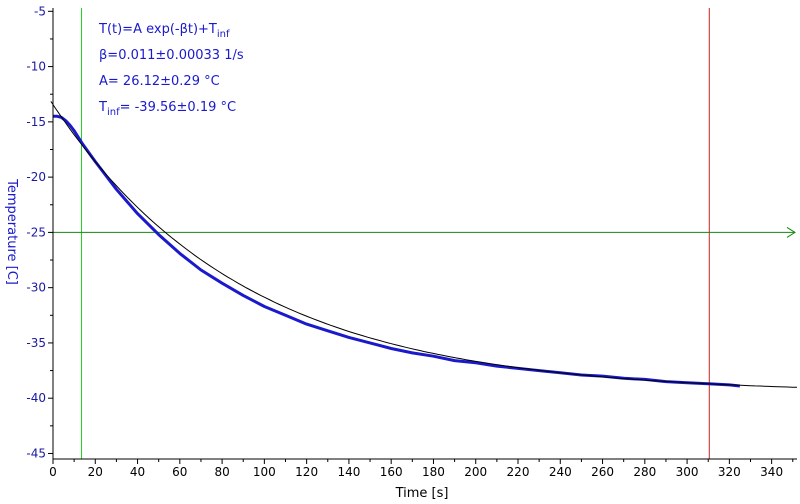 This screenshot has height=504, width=800. What do you see at coordinates (306, 472) in the screenshot?
I see `x-tick-label: 120` at bounding box center [306, 472].